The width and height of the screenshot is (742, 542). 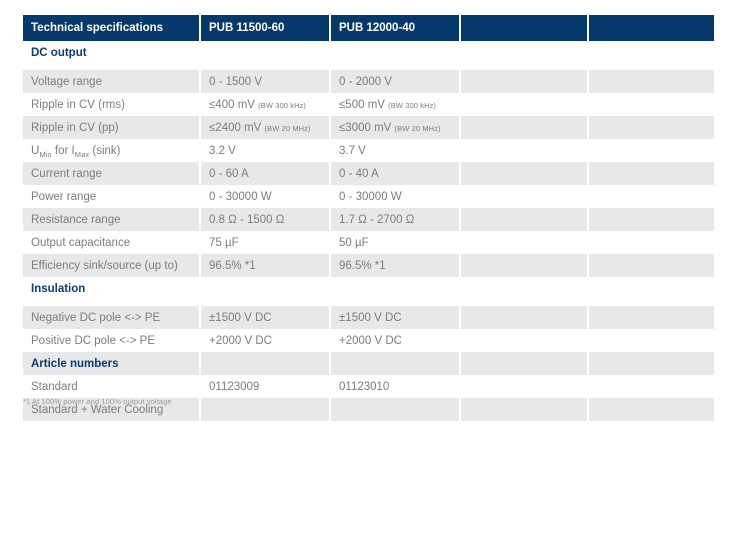 I want to click on row-label: Current range, so click(x=111, y=173).